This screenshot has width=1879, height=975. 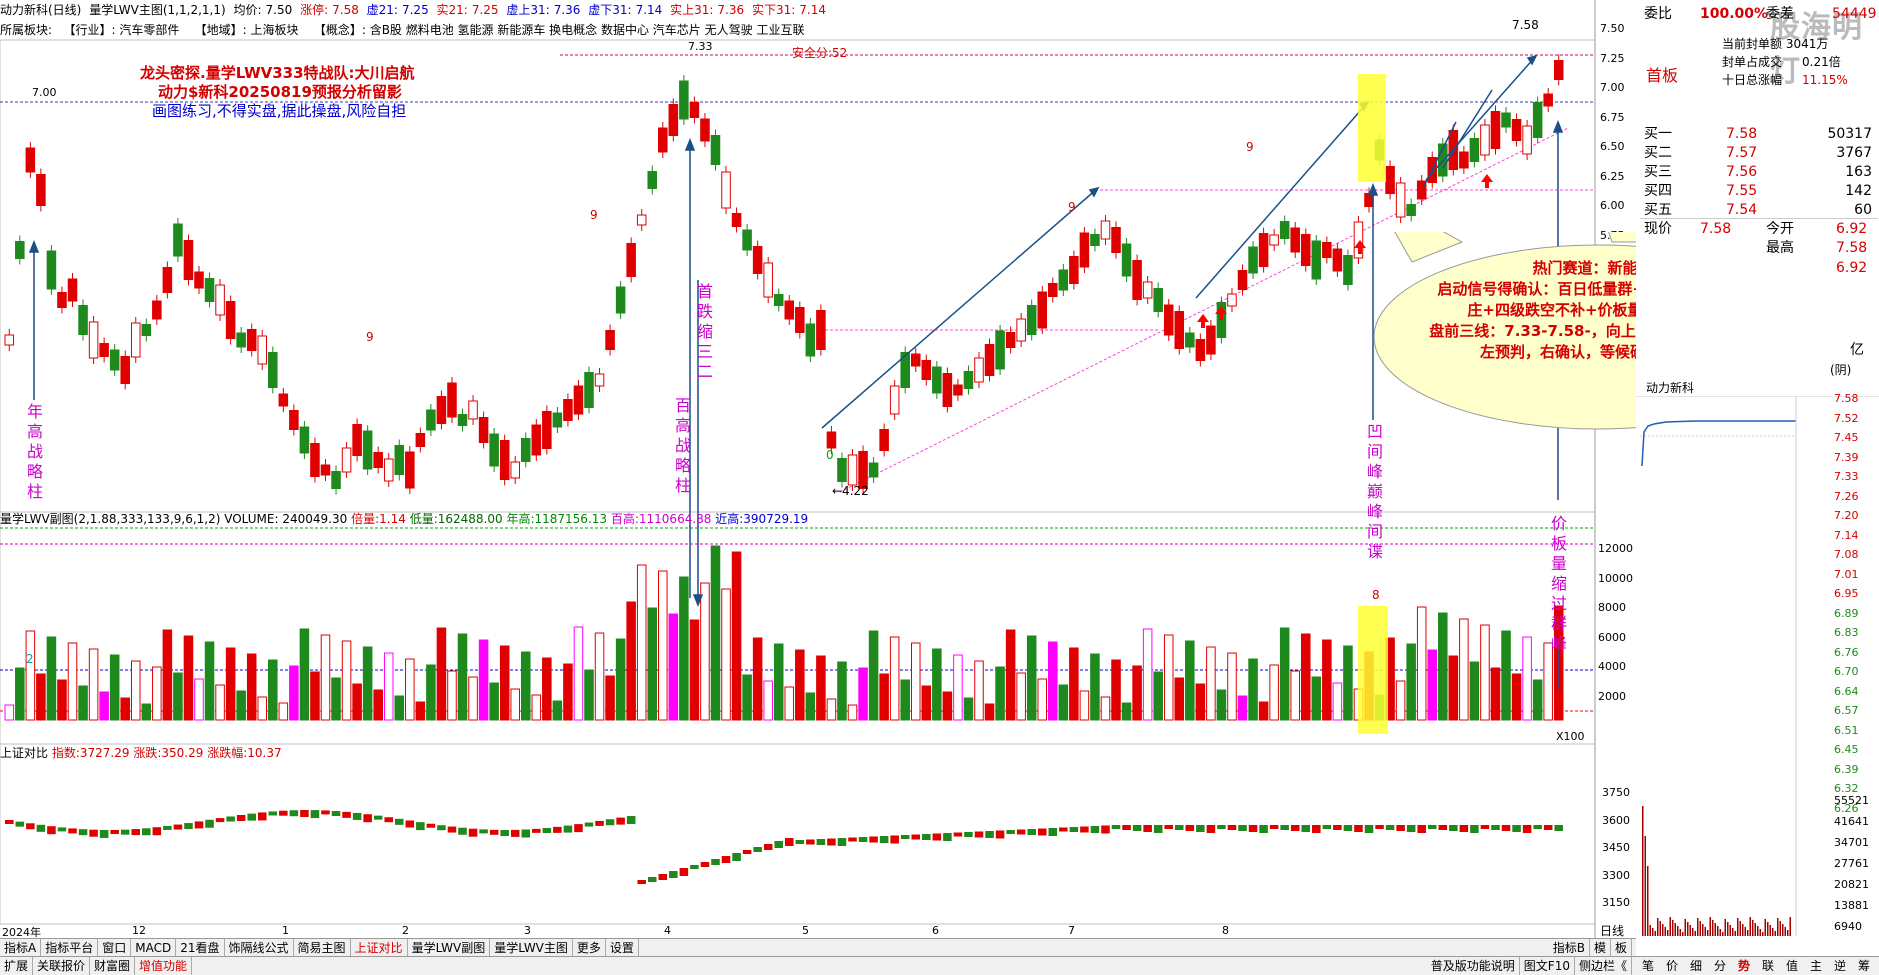 What do you see at coordinates (1846, 535) in the screenshot?
I see `mini-axis-tick-7: 7.14` at bounding box center [1846, 535].